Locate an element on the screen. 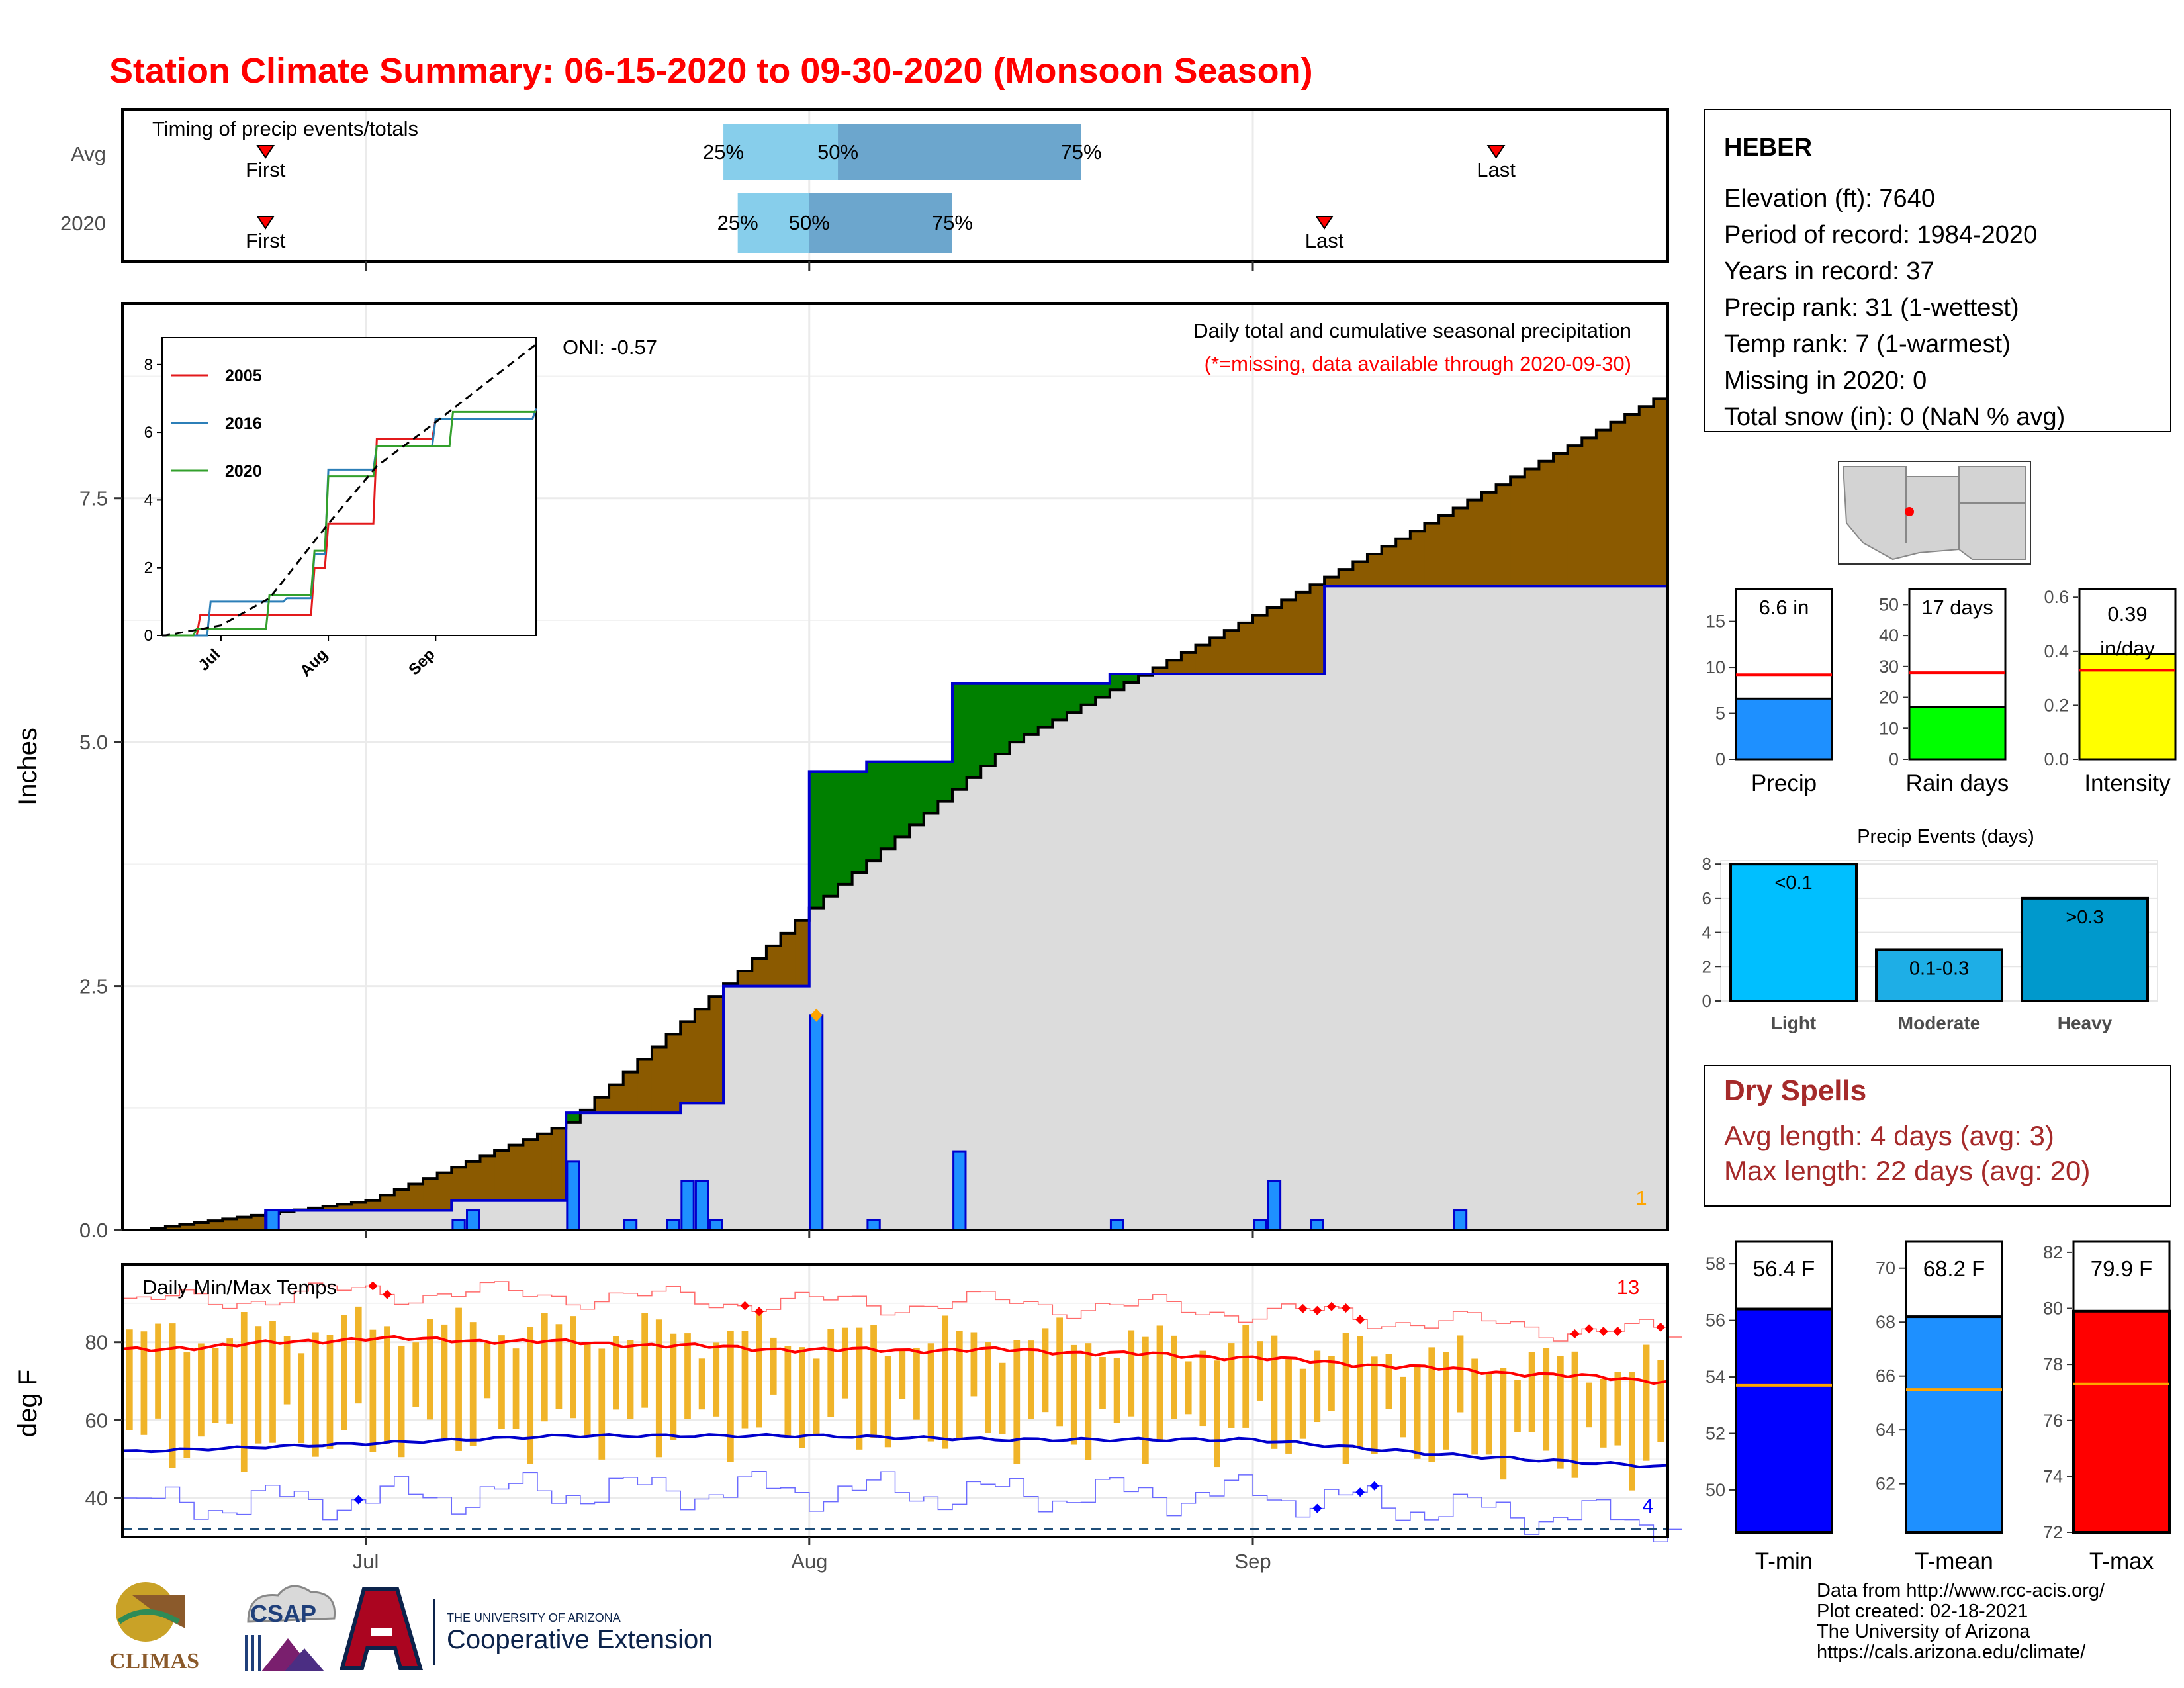 The image size is (2184, 1688). temp-ytick-label: 60 is located at coordinates (97, 1420).